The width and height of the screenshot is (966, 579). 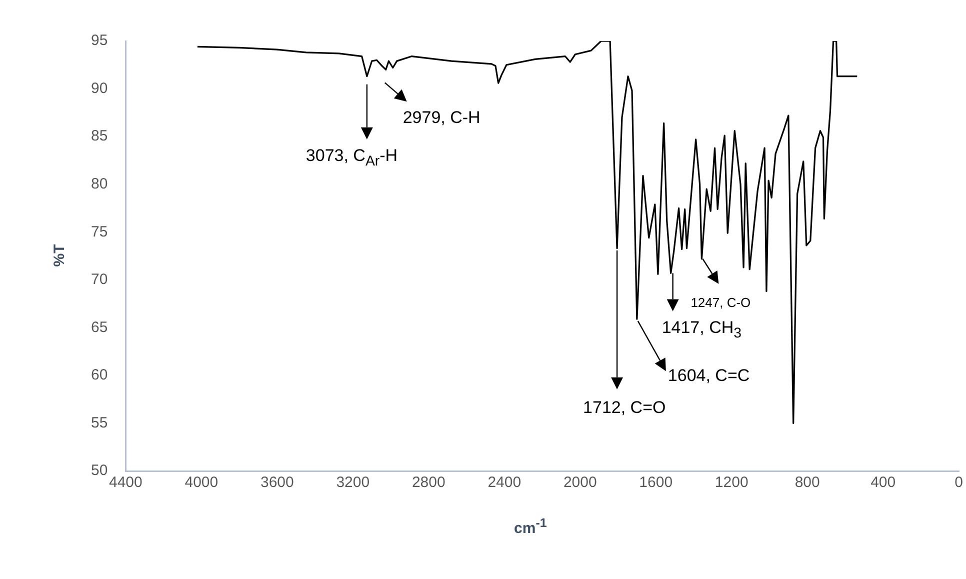 What do you see at coordinates (624, 408) in the screenshot?
I see `annotation: 1712, C=O` at bounding box center [624, 408].